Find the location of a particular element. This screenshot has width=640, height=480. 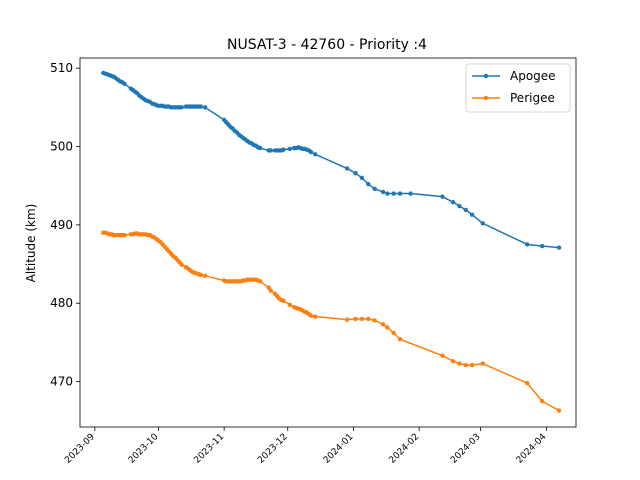

legend-label-apogee: Apogee is located at coordinates (533, 76).